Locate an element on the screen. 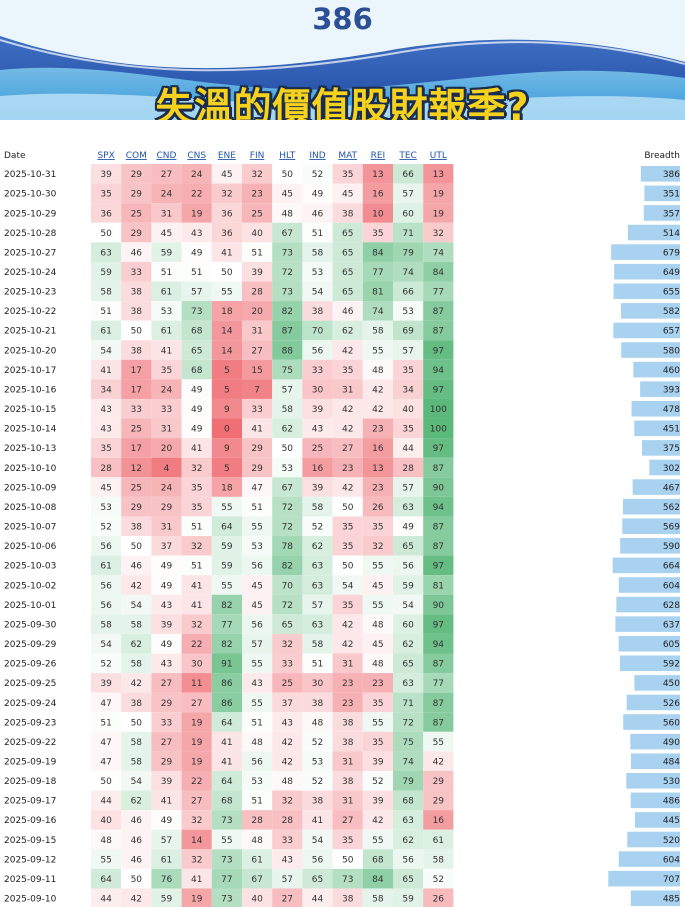  column-header-tec: TEC is located at coordinates (407, 156).